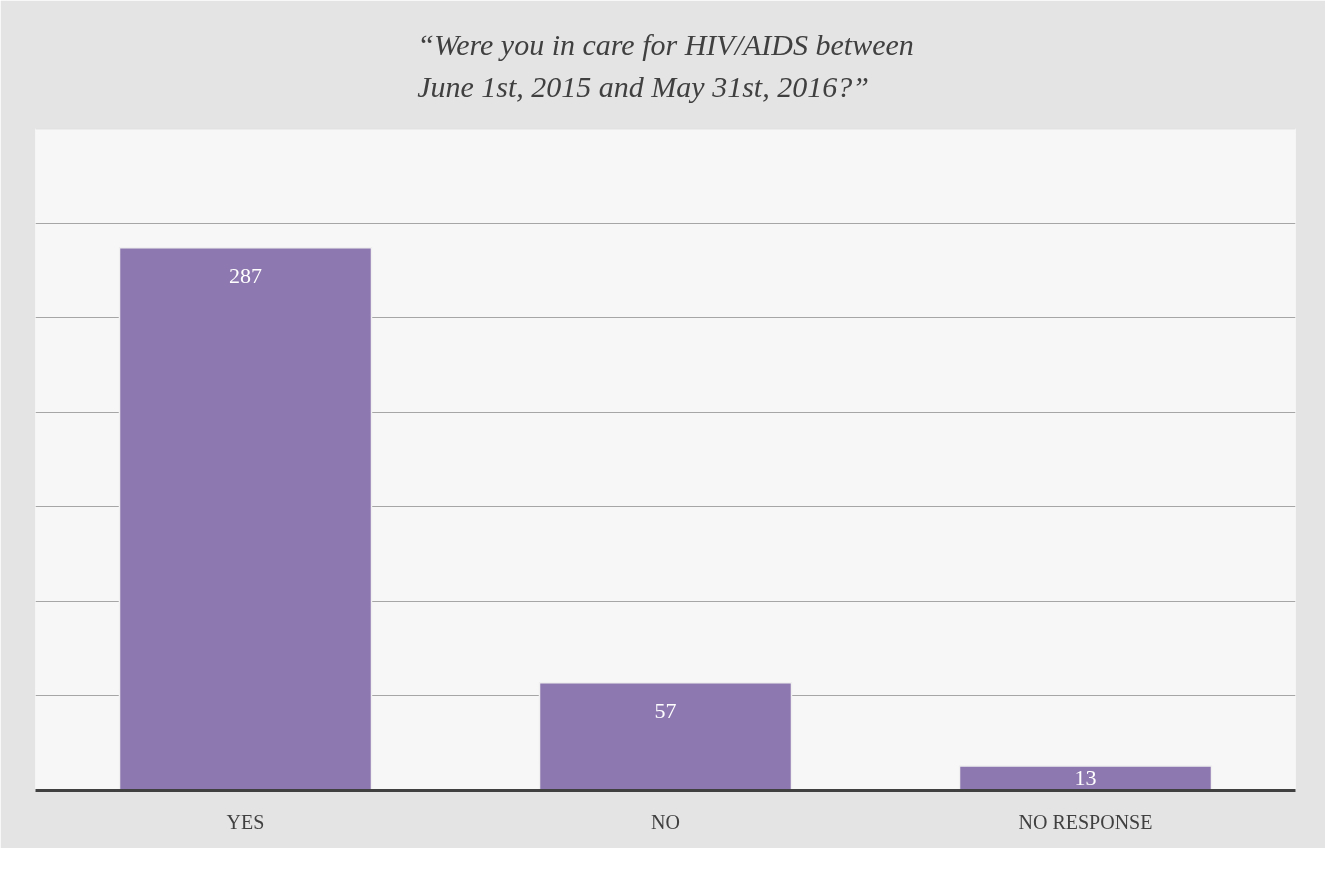 The image size is (1325, 875). Describe the element at coordinates (1085, 778) in the screenshot. I see `data-label: 13` at that location.